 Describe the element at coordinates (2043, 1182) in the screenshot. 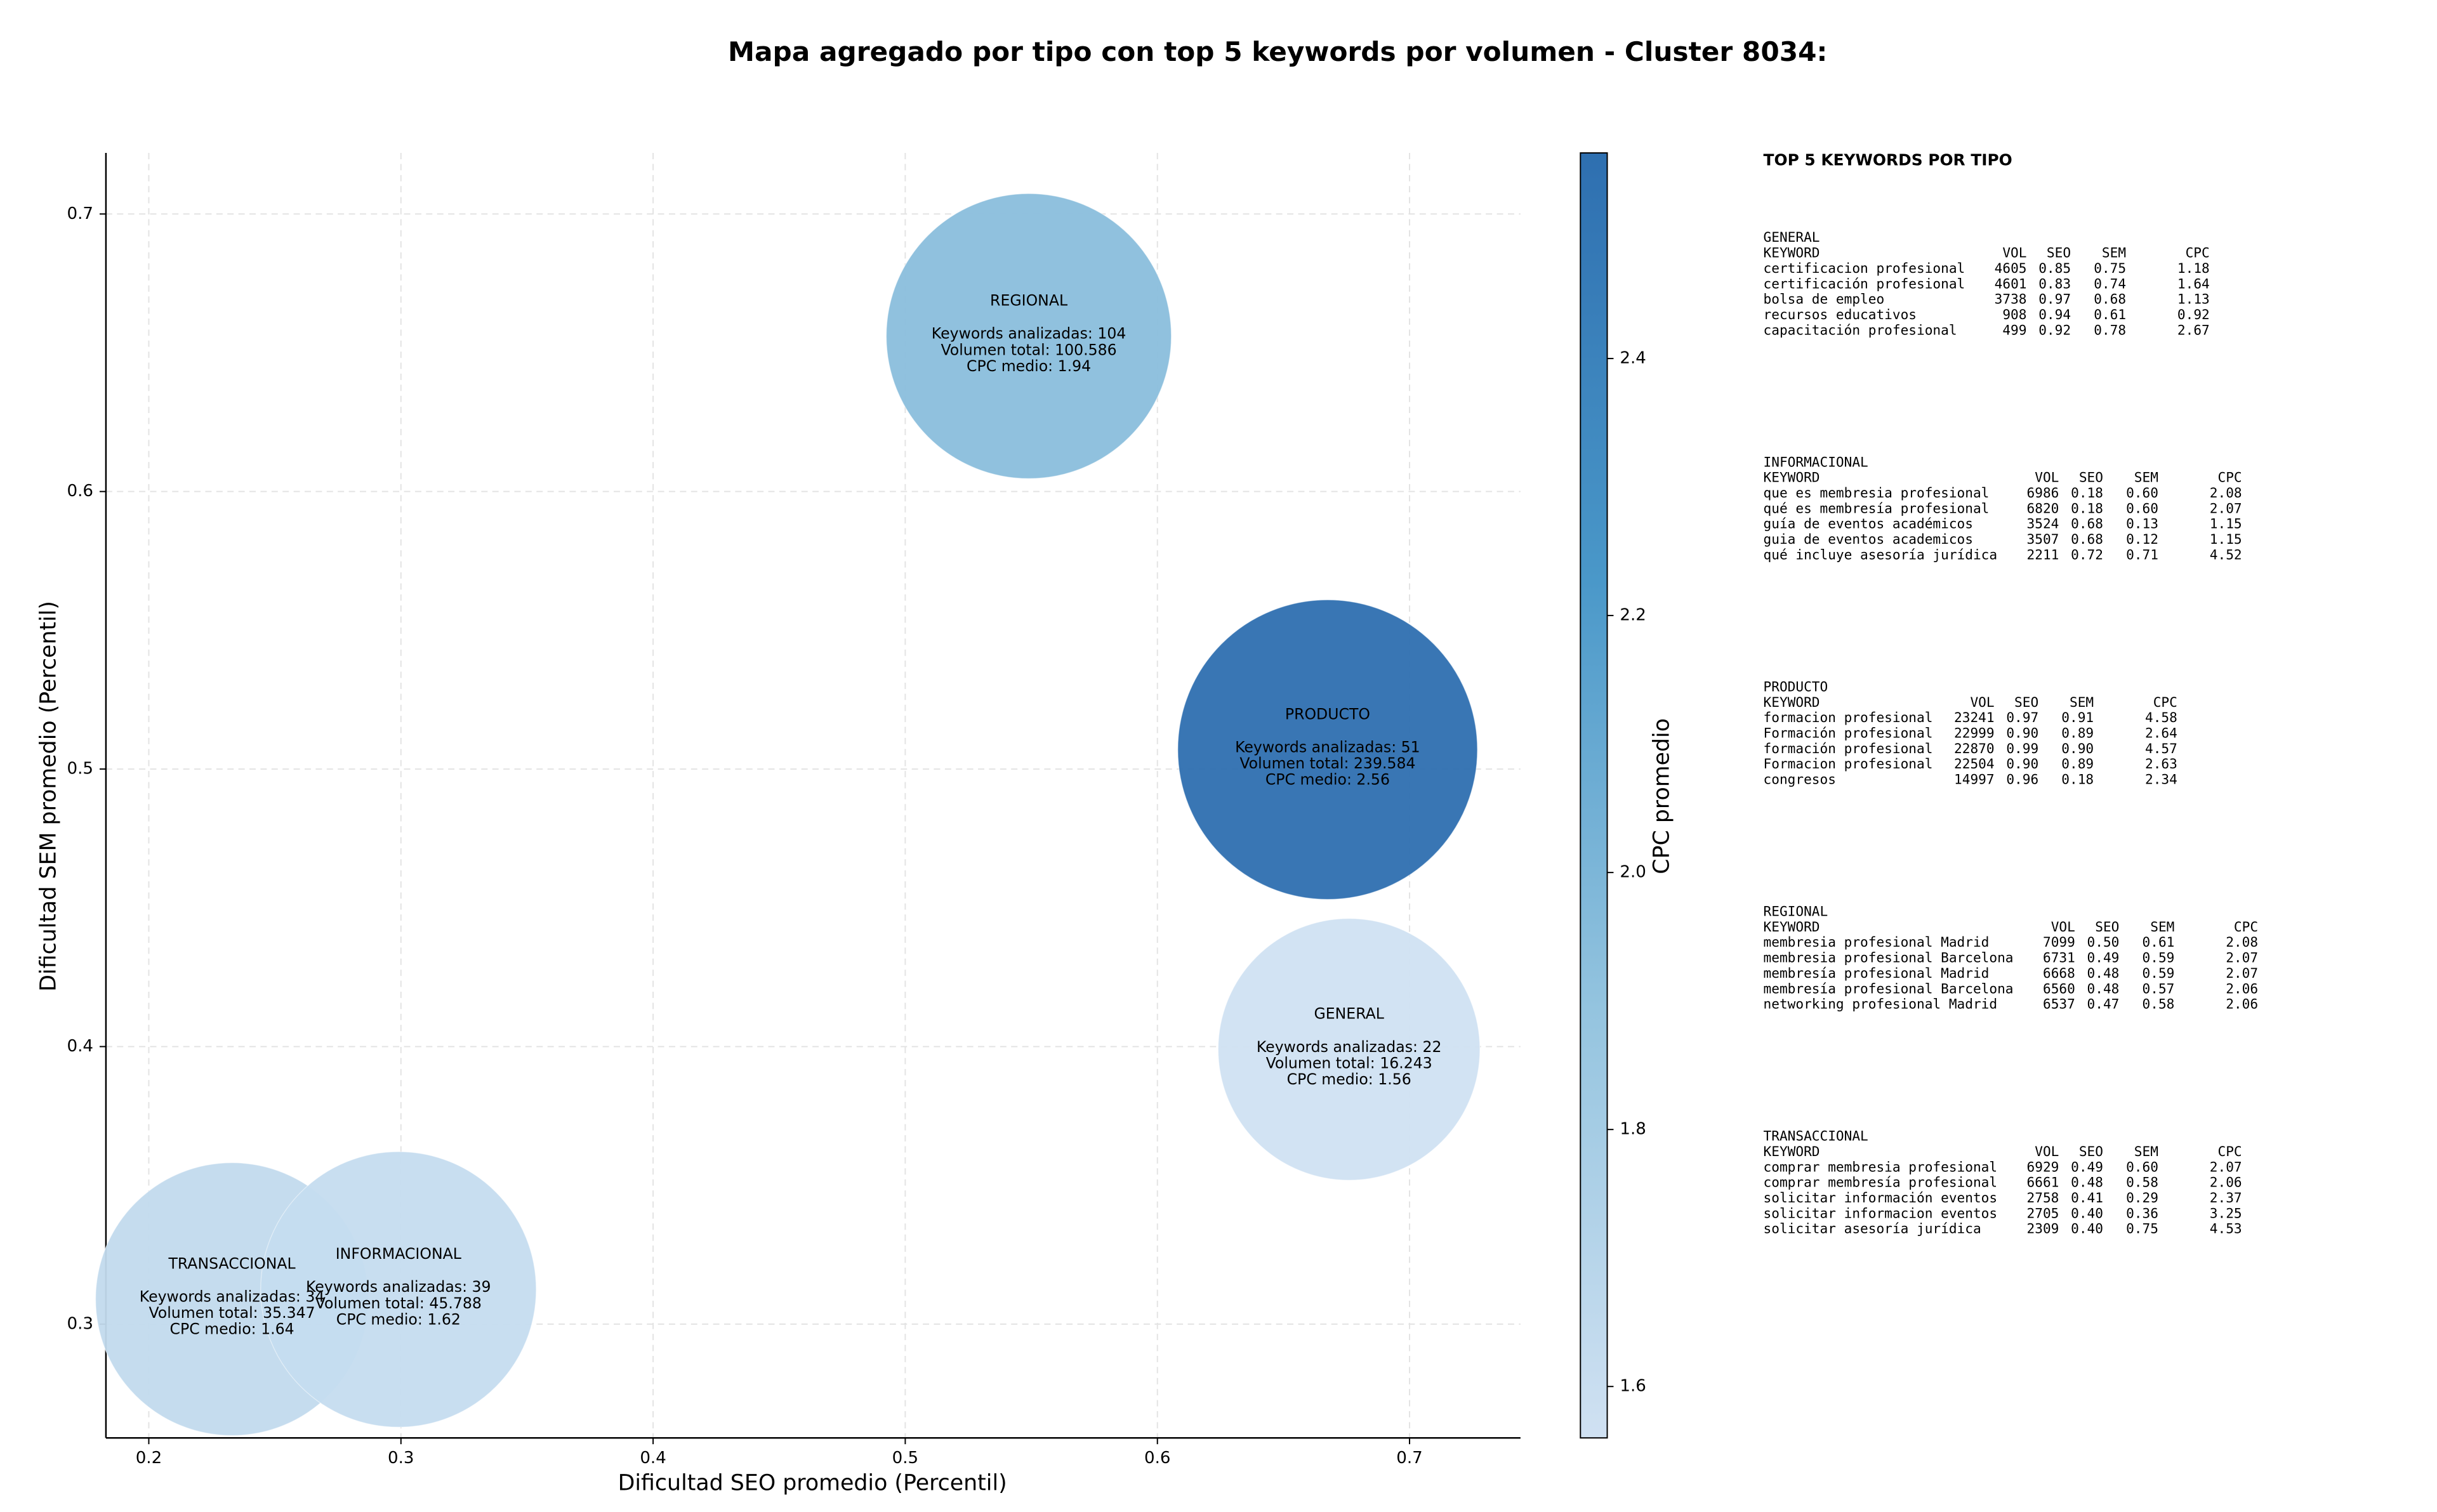

I see `table-cell: 6661` at that location.